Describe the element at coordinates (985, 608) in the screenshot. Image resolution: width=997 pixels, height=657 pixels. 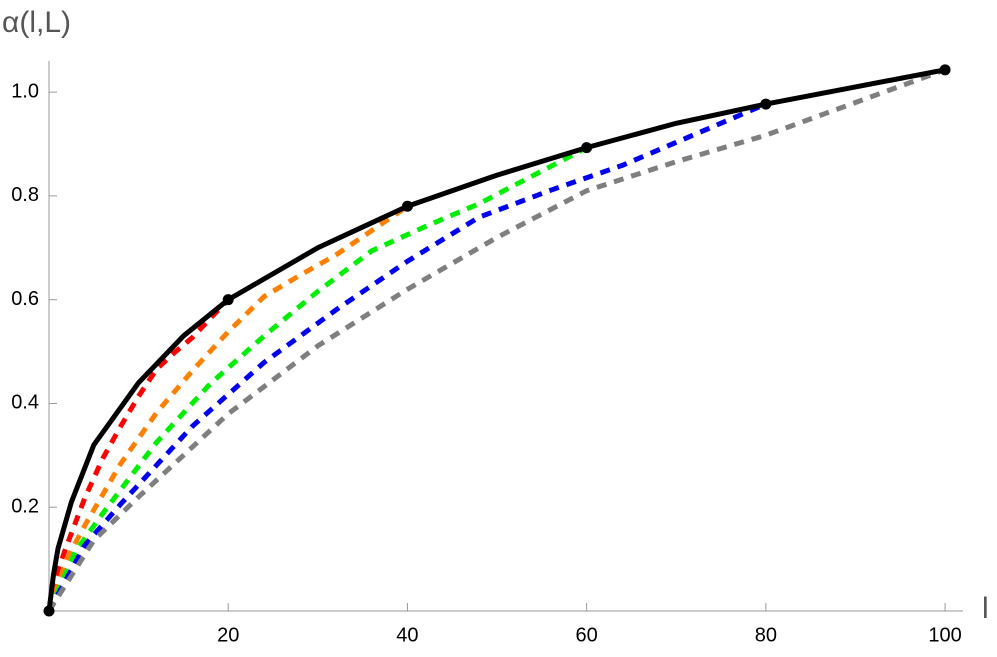
I see `x-axis-label: l` at that location.